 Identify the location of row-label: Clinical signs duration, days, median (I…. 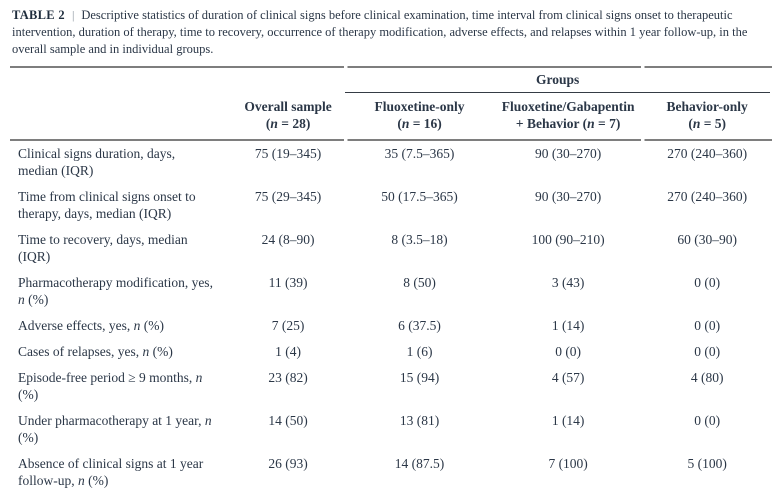
(97, 162).